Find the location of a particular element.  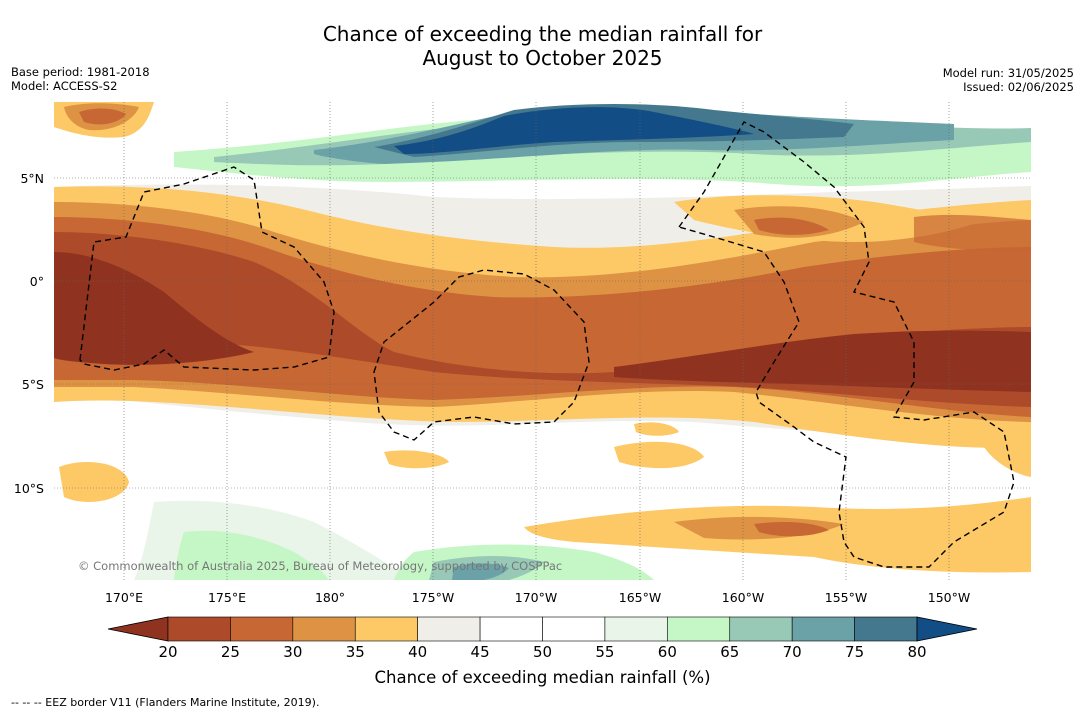

model-run: Model run: 31/05/2025 is located at coordinates (1008, 73).